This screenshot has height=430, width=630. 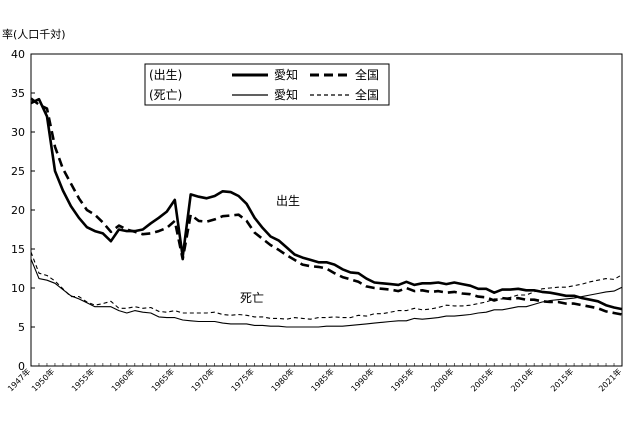 What do you see at coordinates (242, 379) in the screenshot?
I see `x-tick-label: 1975年` at bounding box center [242, 379].